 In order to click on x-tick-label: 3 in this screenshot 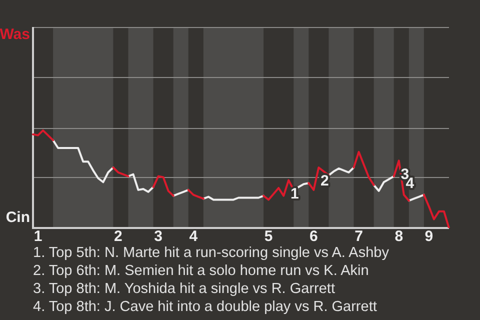, I will do `click(158, 237)`.